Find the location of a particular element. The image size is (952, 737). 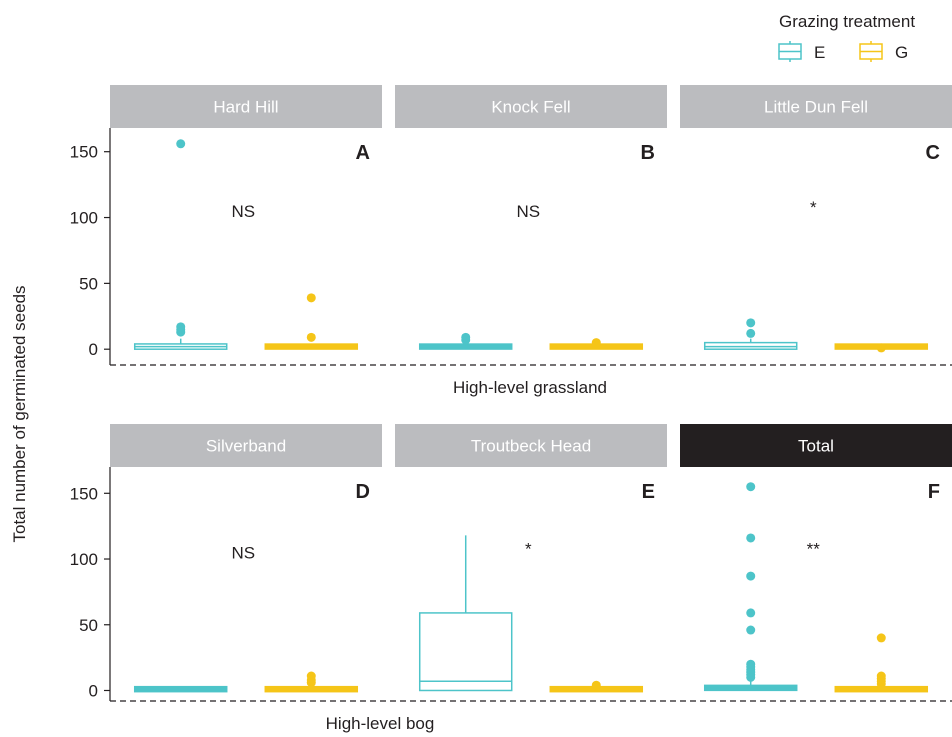

panel-D: Silverband D NS is located at coordinates (246, 558).